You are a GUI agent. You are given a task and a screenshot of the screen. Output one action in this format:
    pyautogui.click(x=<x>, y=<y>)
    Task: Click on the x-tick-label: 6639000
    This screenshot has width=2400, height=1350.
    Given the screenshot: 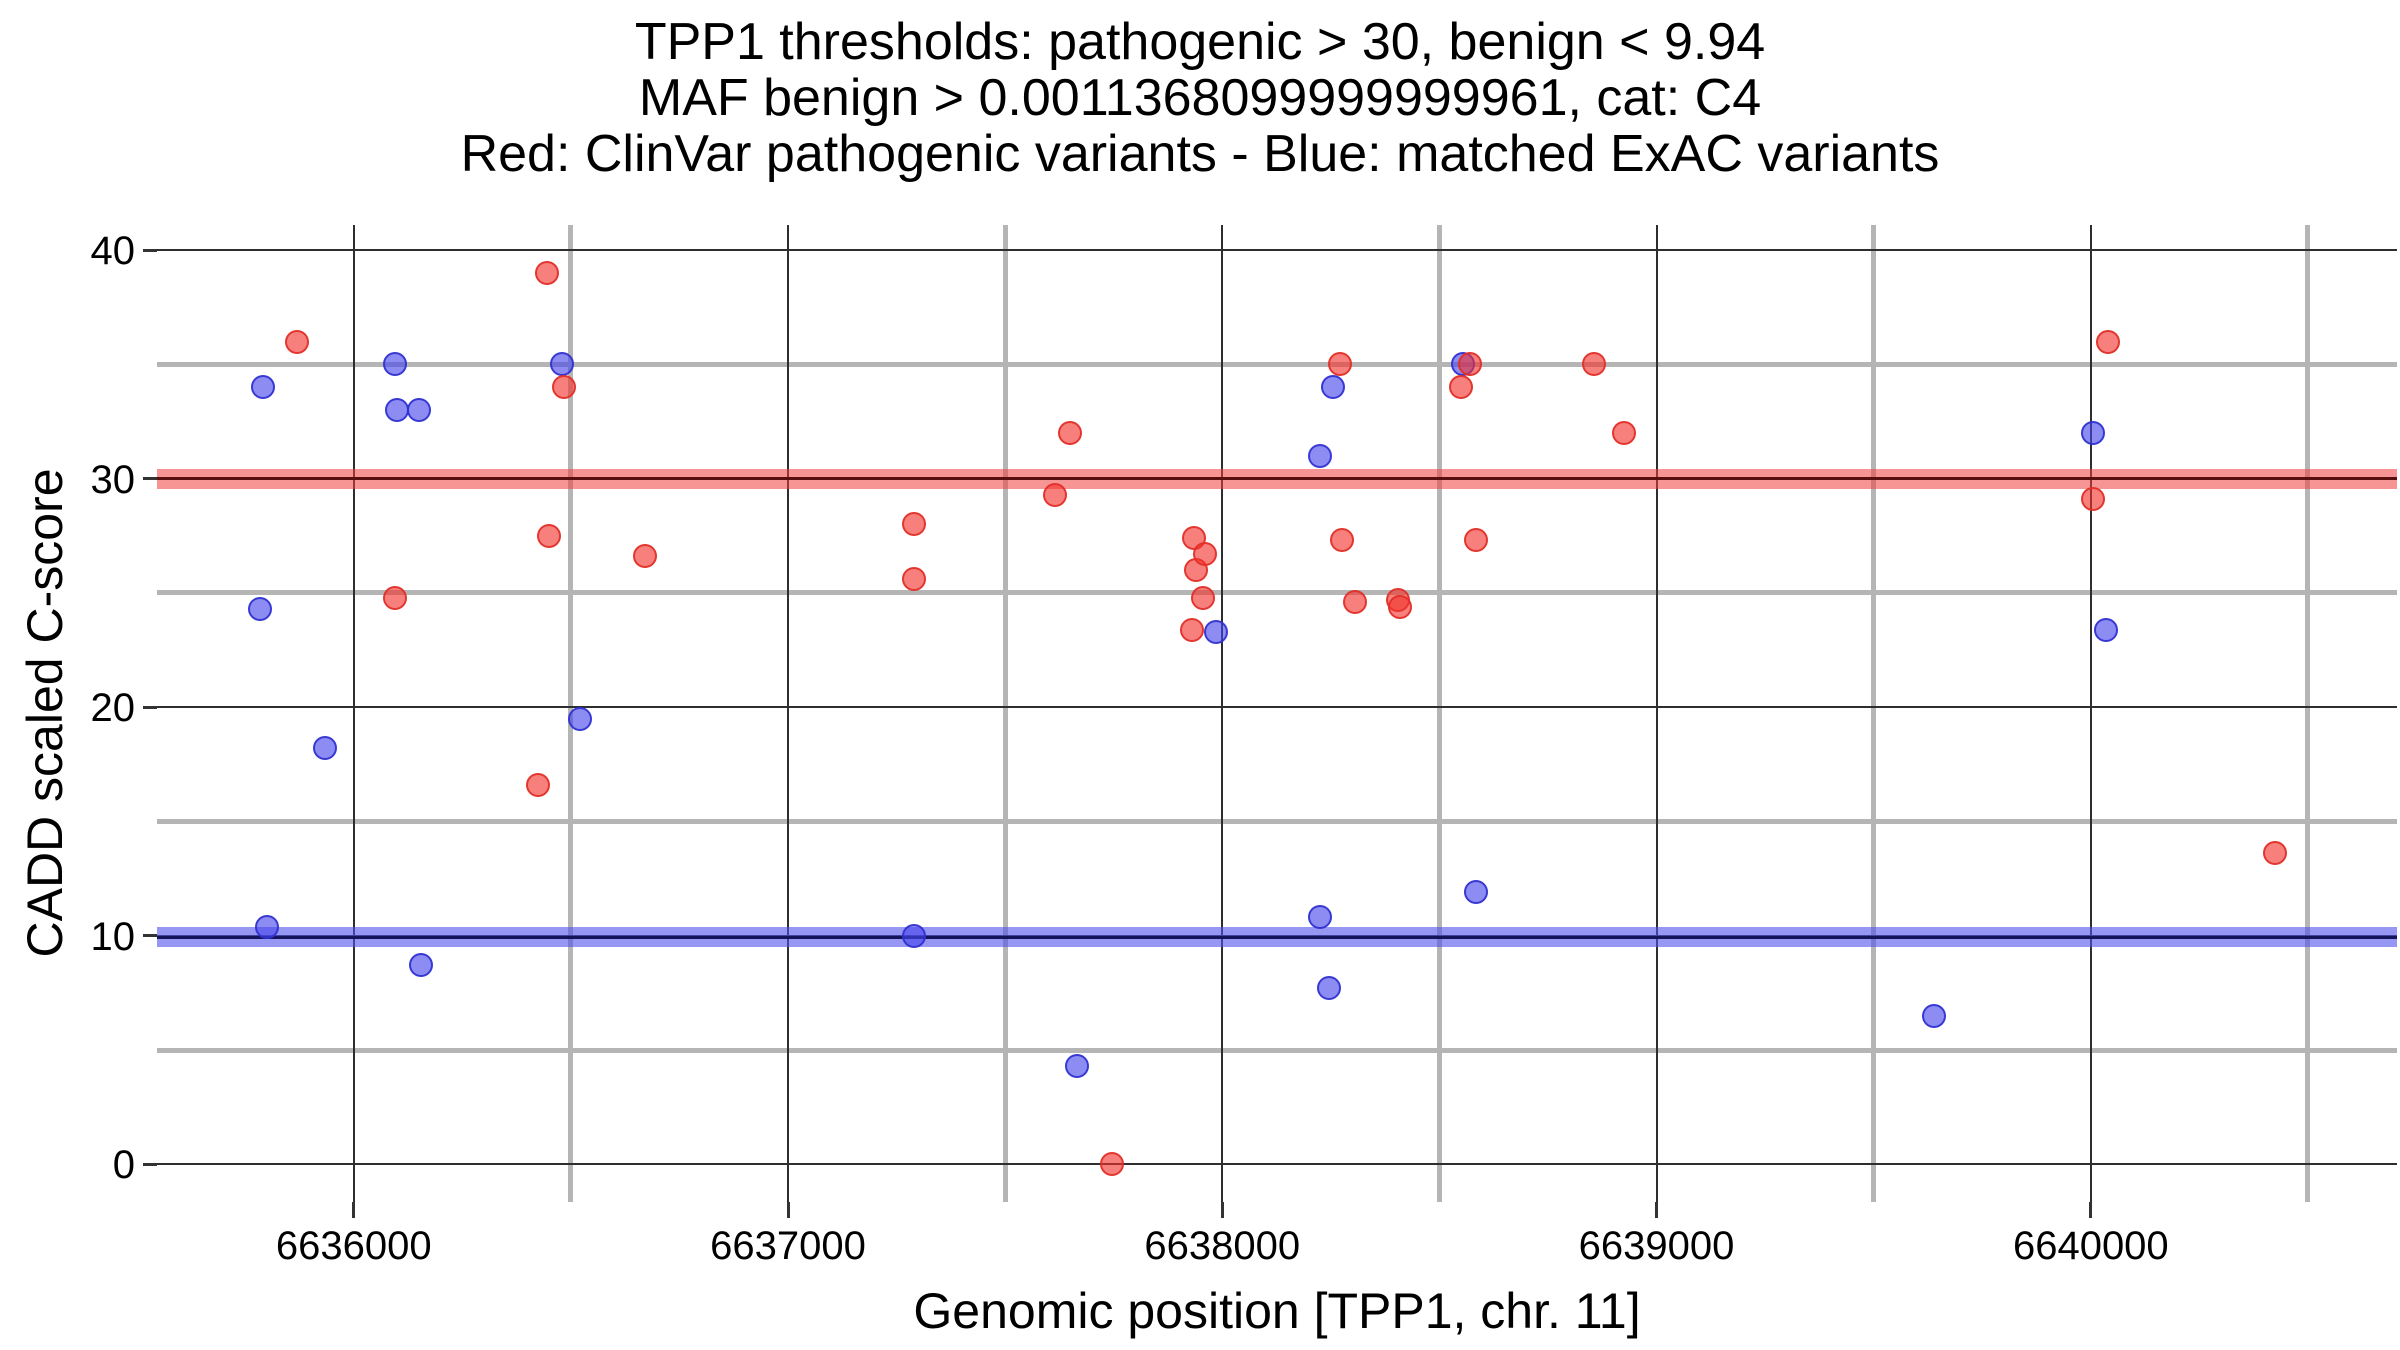 What is the action you would take?
    pyautogui.click(x=1656, y=1246)
    